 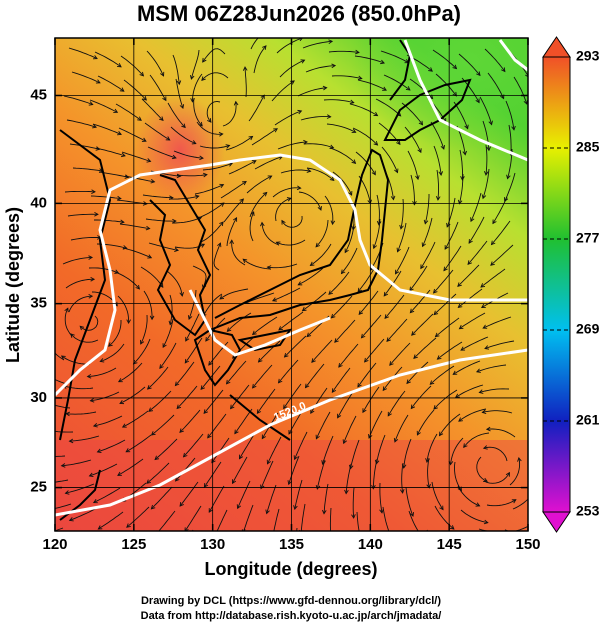 What do you see at coordinates (54, 544) in the screenshot?
I see `x-tick-label: 120` at bounding box center [54, 544].